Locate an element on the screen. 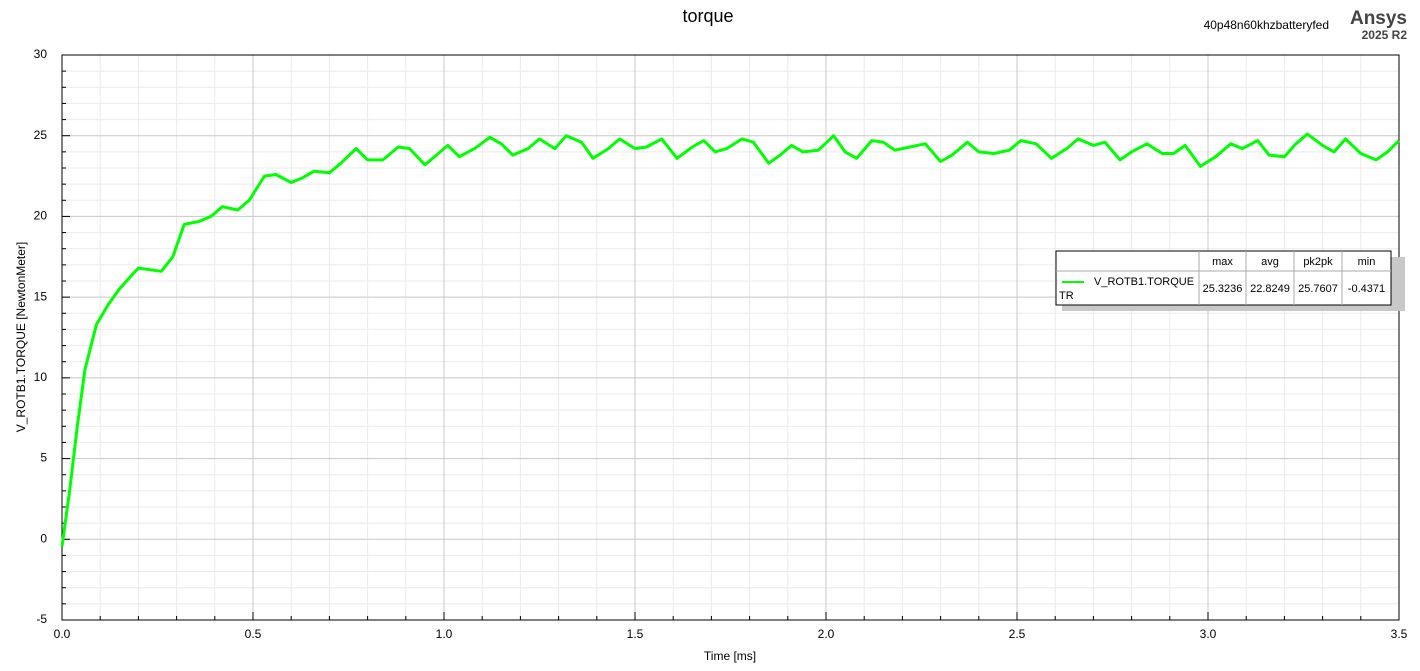  subtitle: 40p48n60khzbatteryfed is located at coordinates (1266, 25).